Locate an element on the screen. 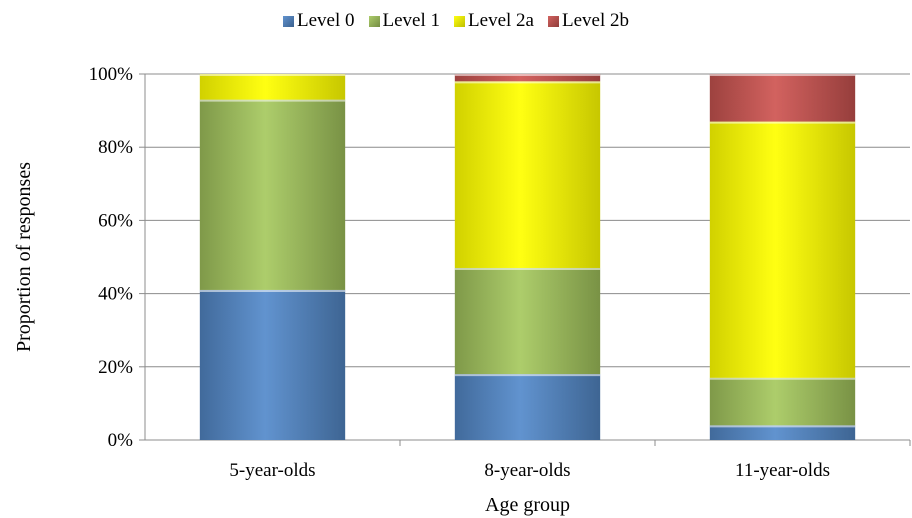 The image size is (912, 518). y-tick-label: 20% is located at coordinates (115, 367).